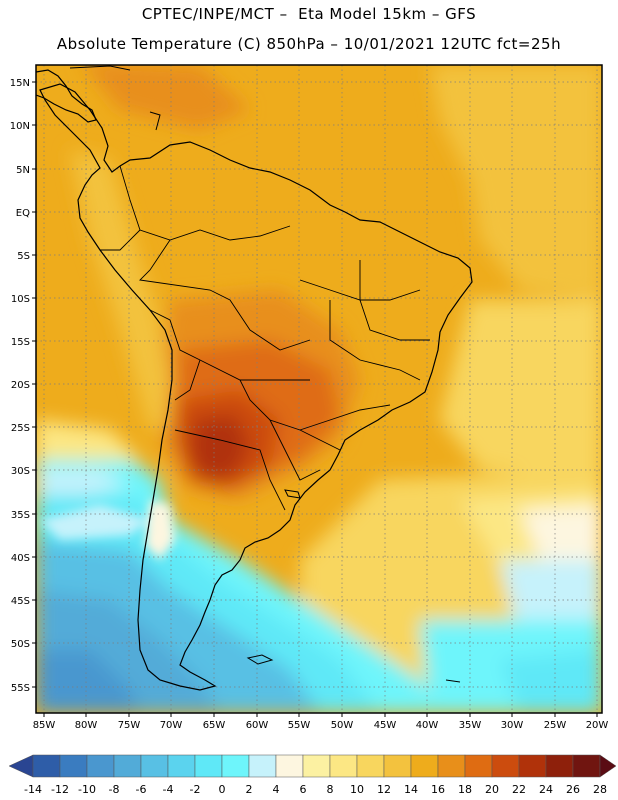 The image size is (618, 800). What do you see at coordinates (141, 789) in the screenshot?
I see `legend-label: -6` at bounding box center [141, 789].